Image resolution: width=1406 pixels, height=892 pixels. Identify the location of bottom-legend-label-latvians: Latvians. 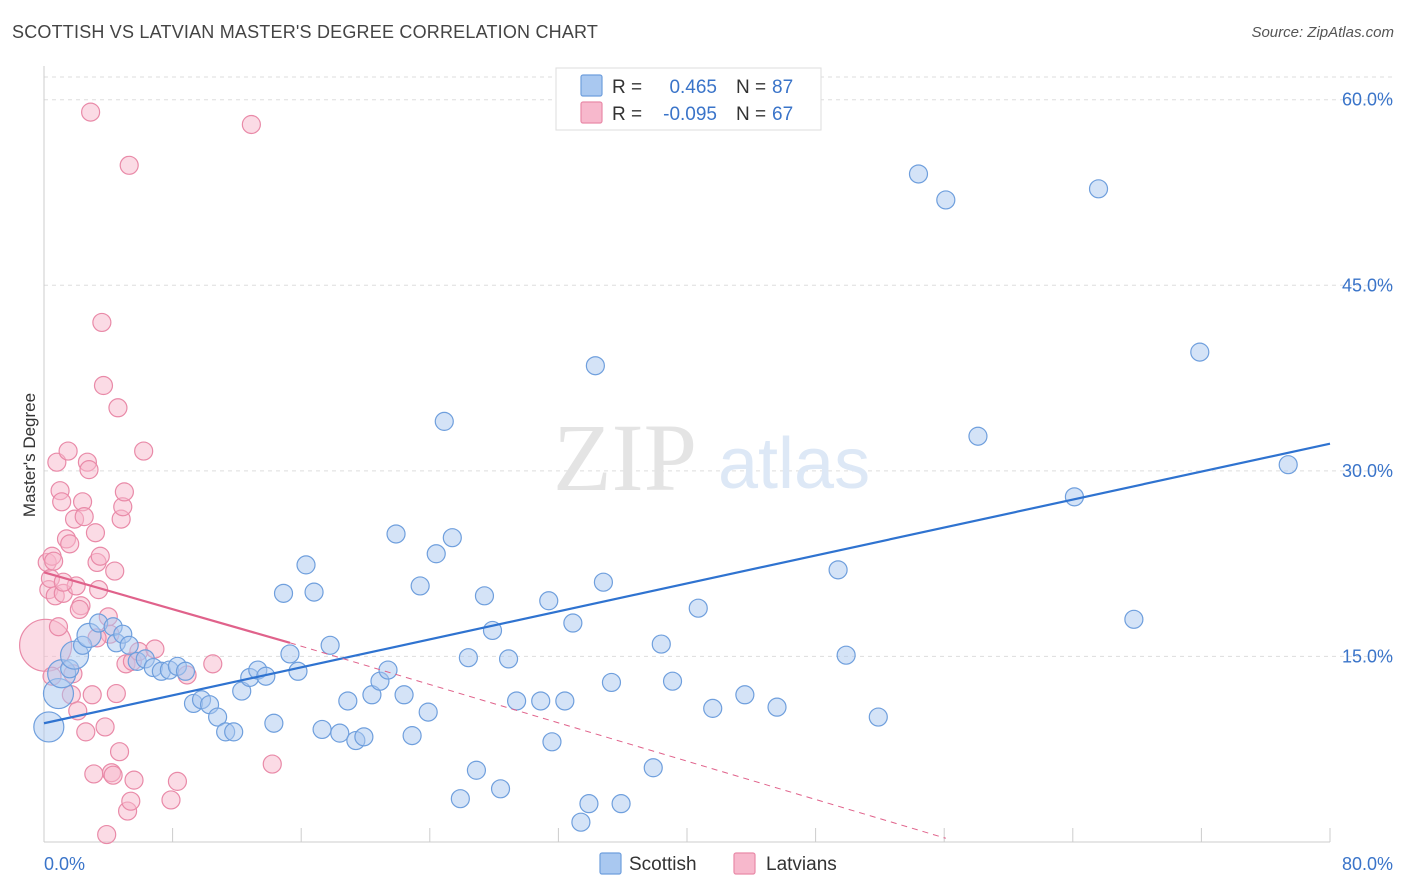
(801, 864).